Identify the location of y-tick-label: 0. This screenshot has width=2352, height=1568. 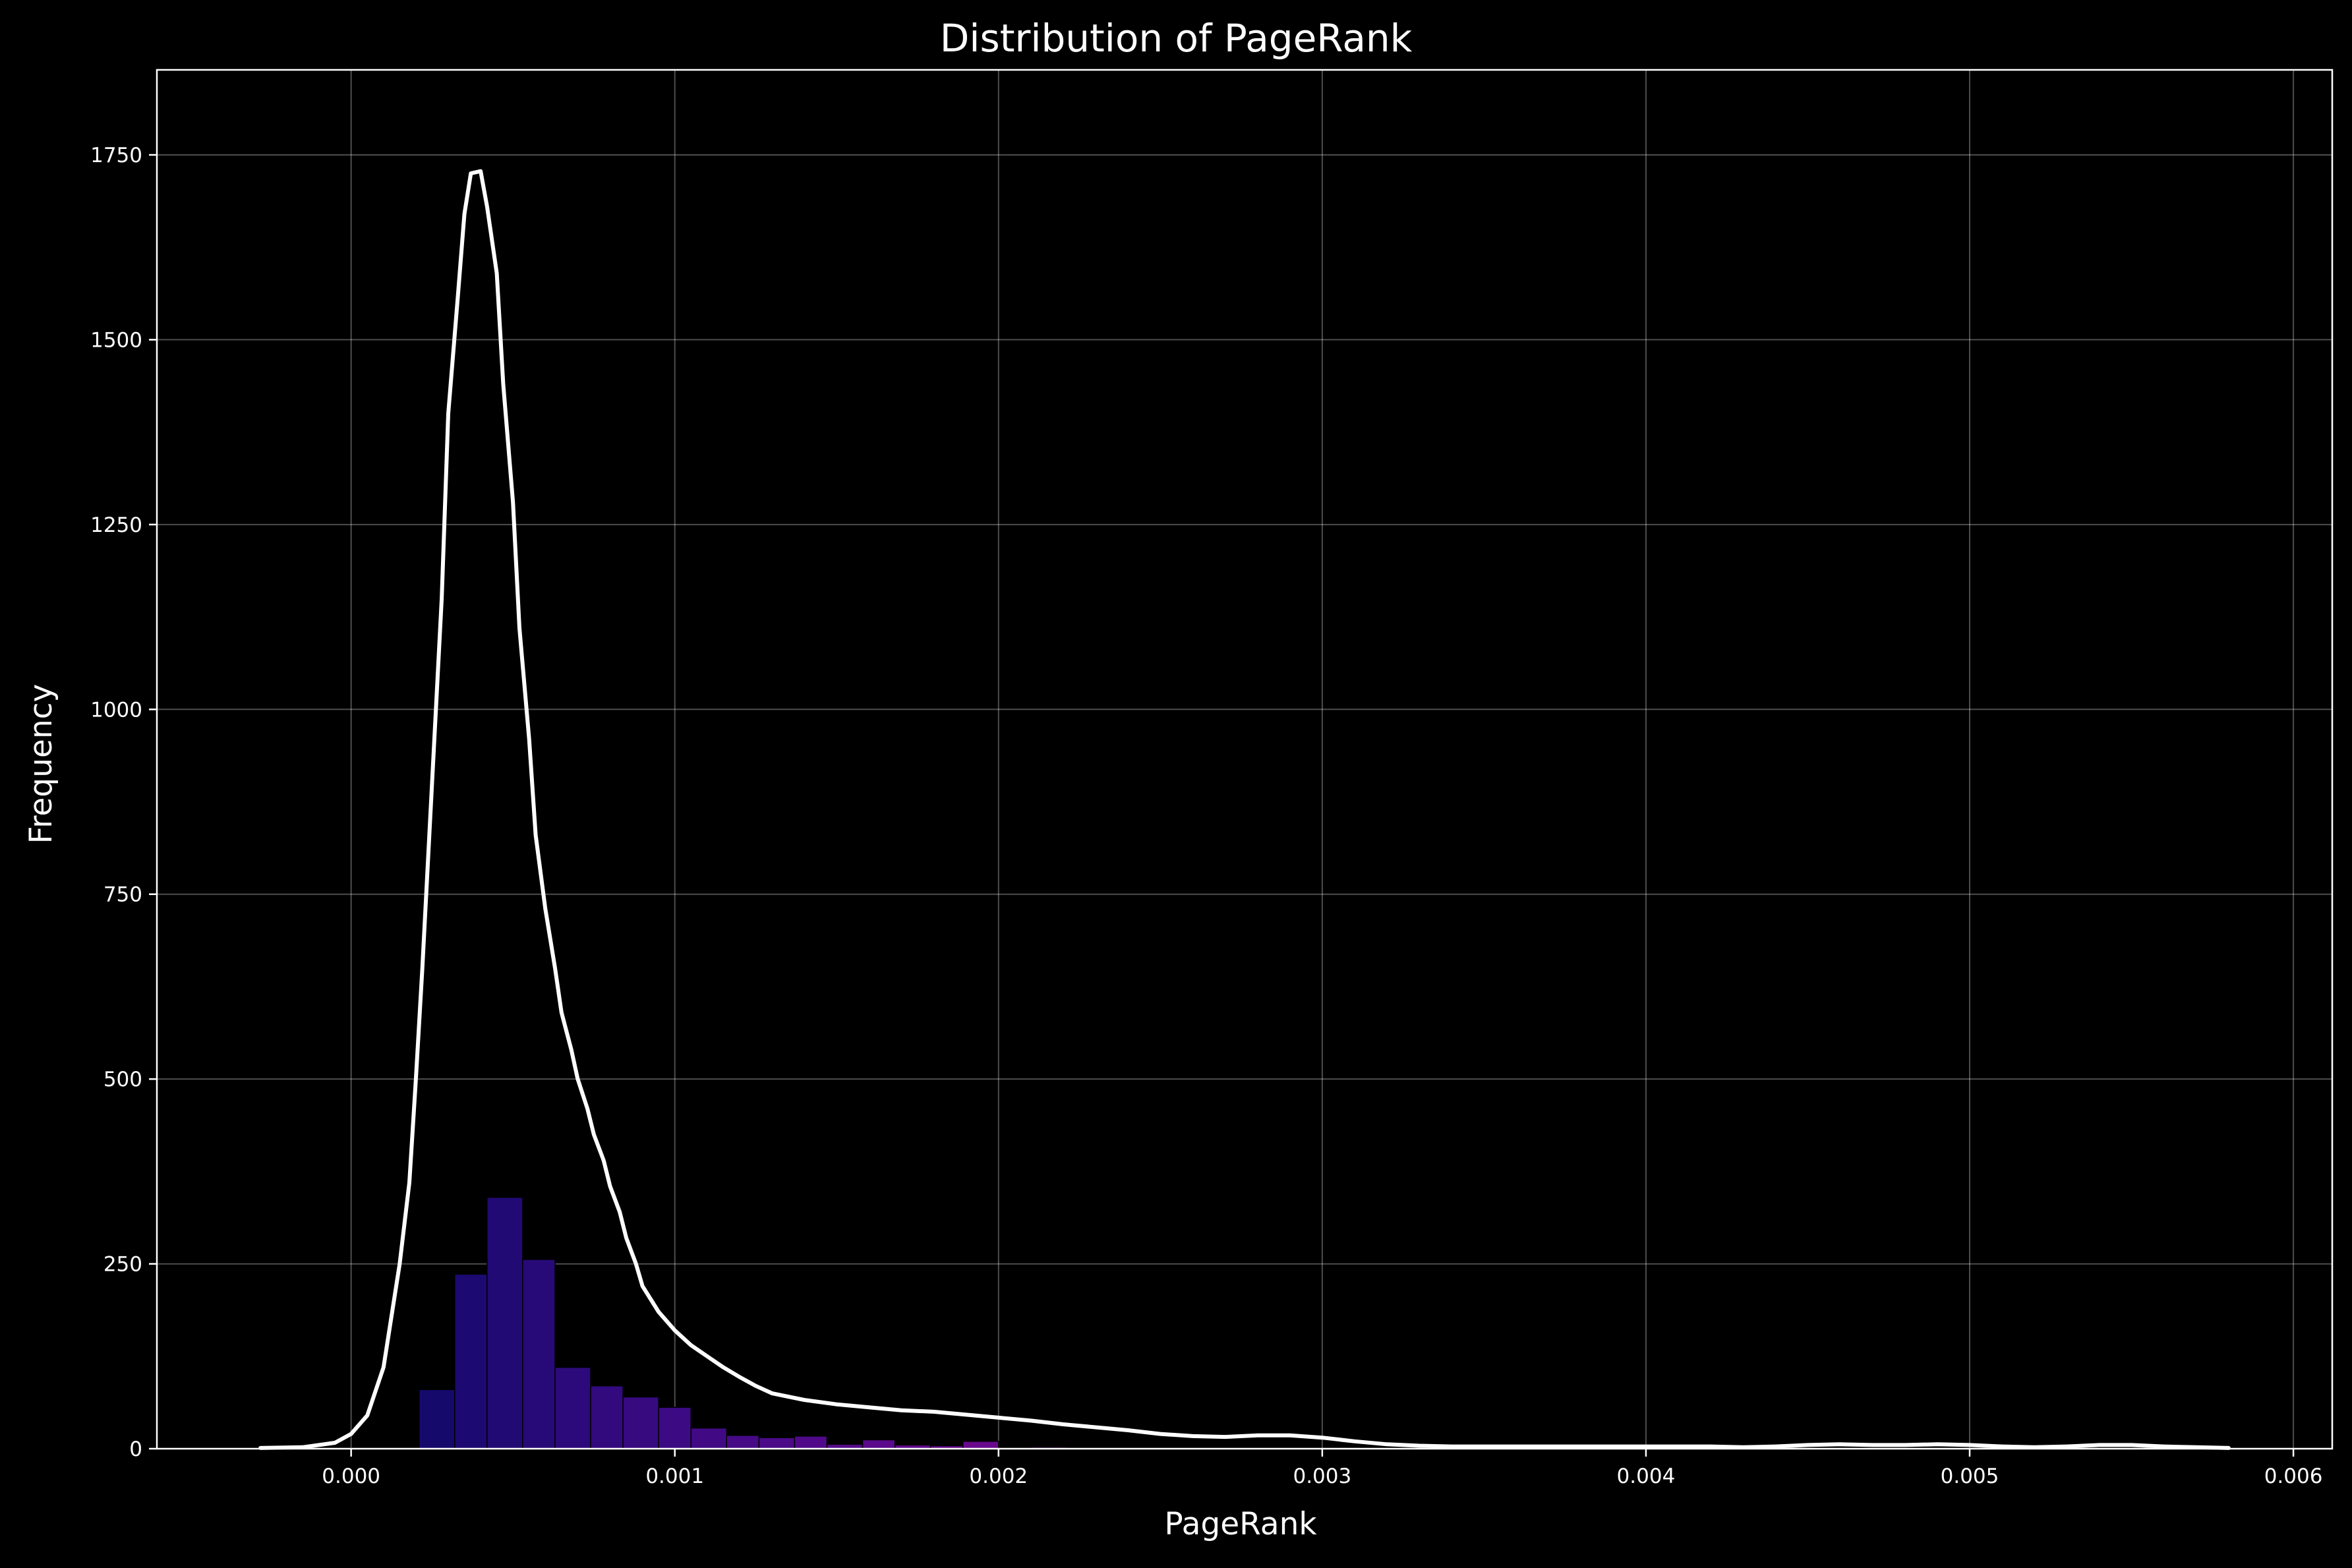
(135, 1449).